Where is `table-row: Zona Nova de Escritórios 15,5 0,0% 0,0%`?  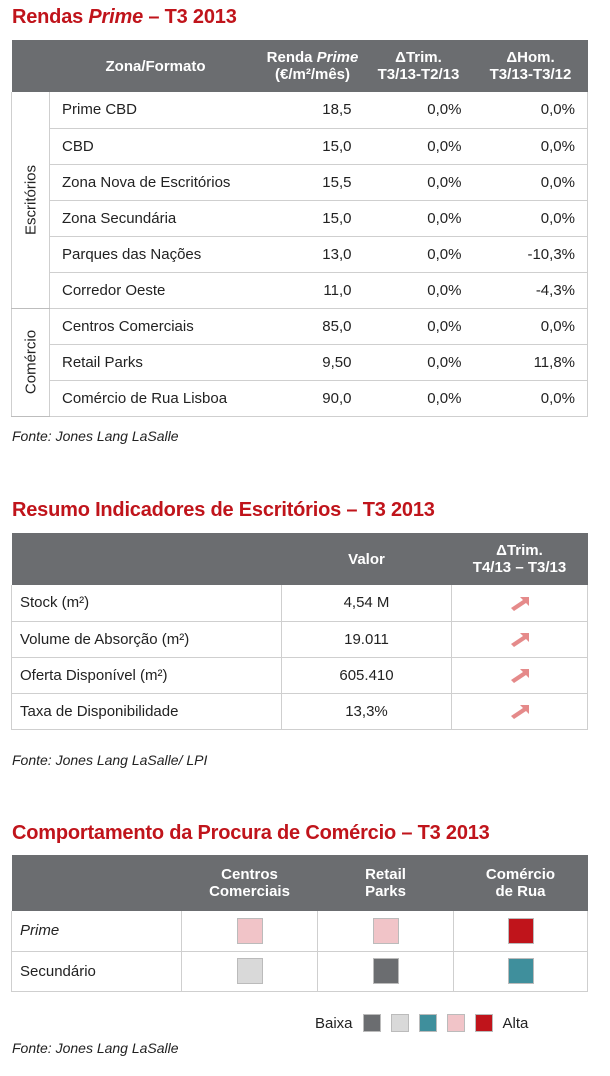
table-row: Zona Nova de Escritórios 15,5 0,0% 0,0% is located at coordinates (300, 182).